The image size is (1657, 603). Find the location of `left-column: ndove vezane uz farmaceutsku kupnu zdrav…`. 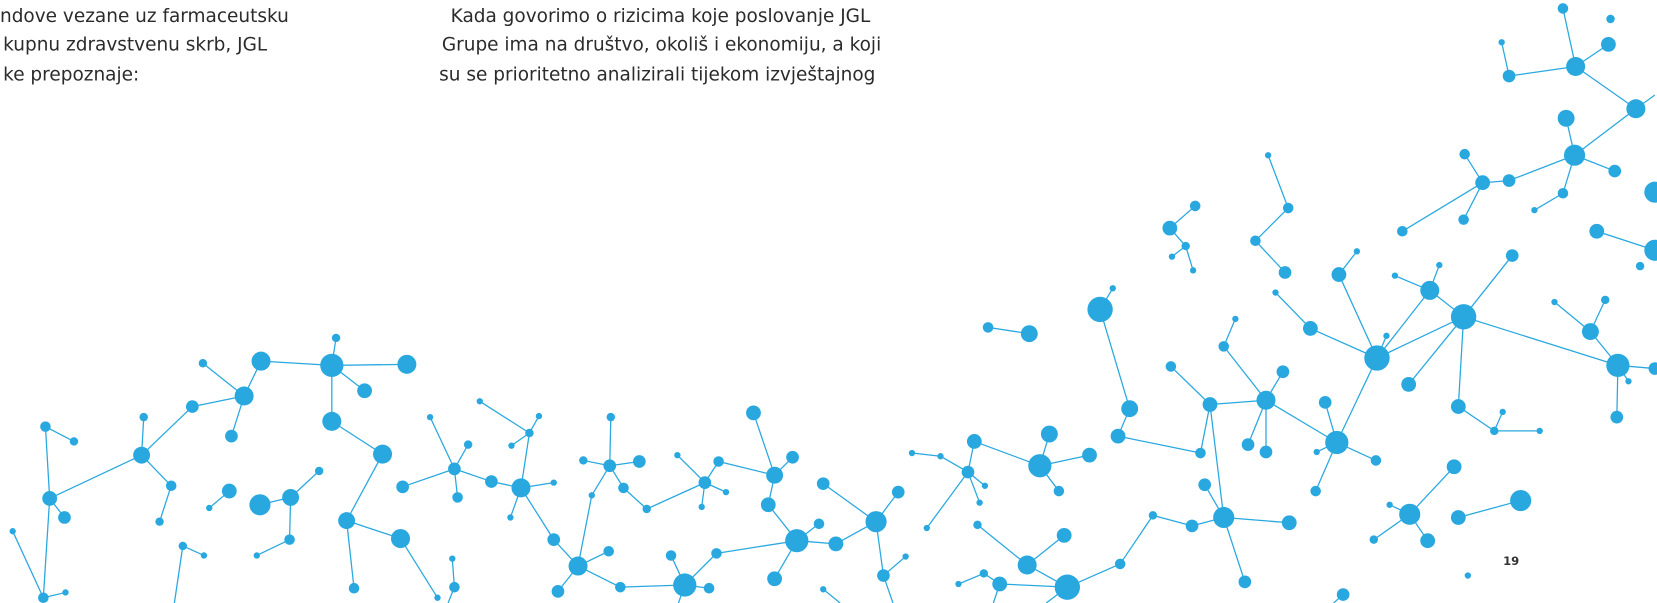

left-column: ndove vezane uz farmaceutsku kupnu zdrav… is located at coordinates (144, 45).